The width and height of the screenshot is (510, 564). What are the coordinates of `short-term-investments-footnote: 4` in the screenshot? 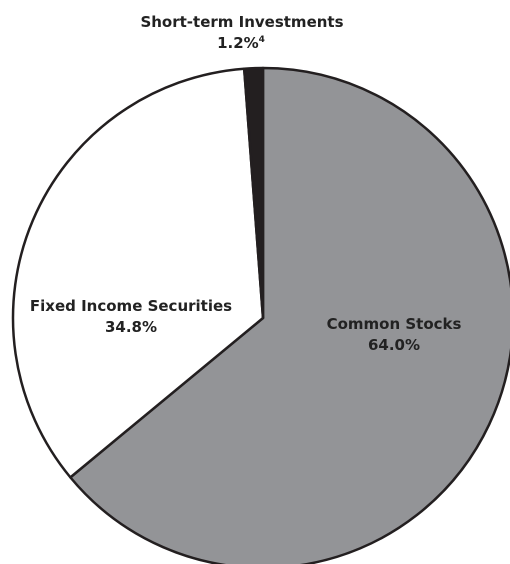 It's located at (262, 40).